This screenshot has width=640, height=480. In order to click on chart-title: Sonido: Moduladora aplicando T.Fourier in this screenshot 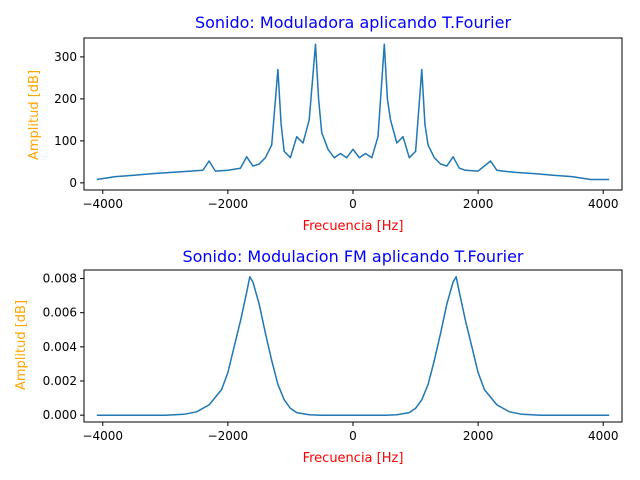, I will do `click(353, 22)`.